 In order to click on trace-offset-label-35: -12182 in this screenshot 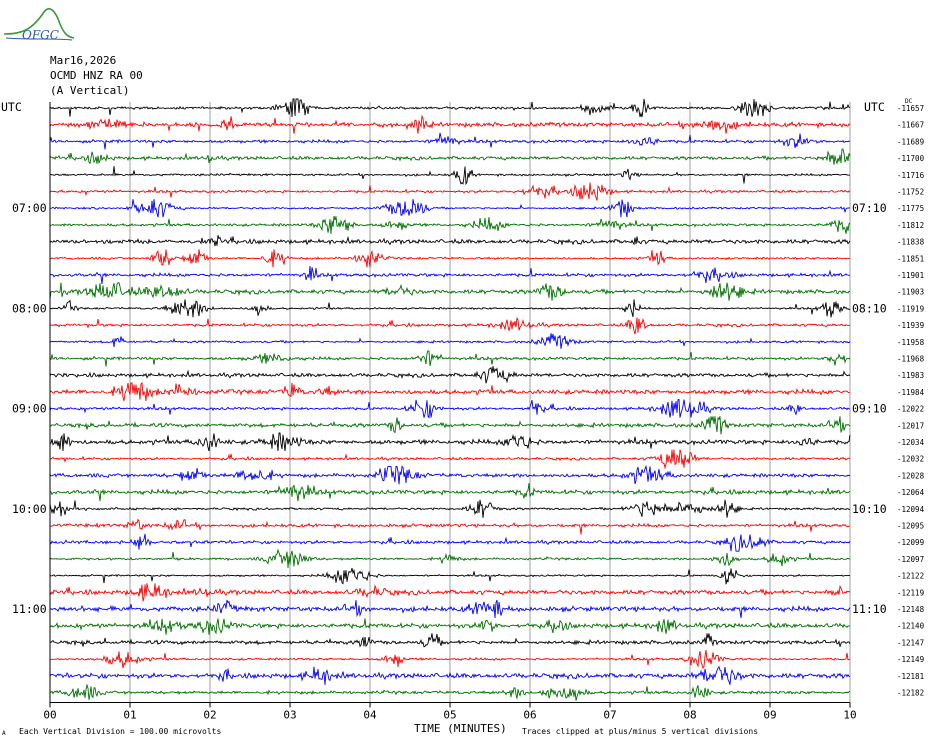, I will do `click(910, 693)`.